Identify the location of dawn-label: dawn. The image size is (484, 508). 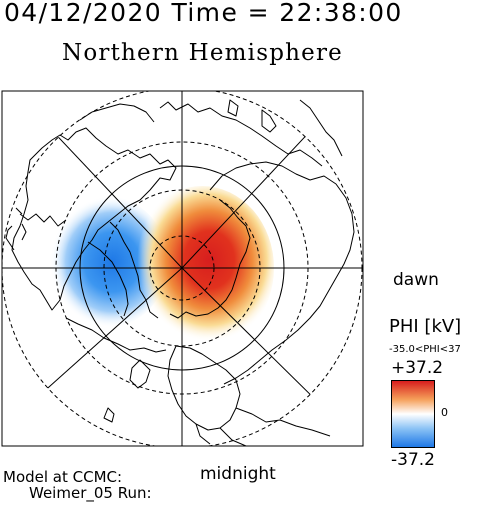
(416, 280).